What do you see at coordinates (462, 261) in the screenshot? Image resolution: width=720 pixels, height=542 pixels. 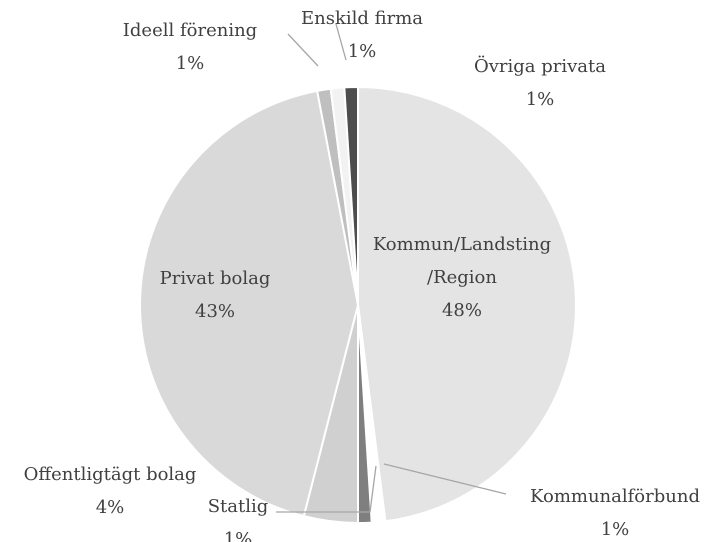 I see `category-name: Kommun/Landsting /Region` at bounding box center [462, 261].